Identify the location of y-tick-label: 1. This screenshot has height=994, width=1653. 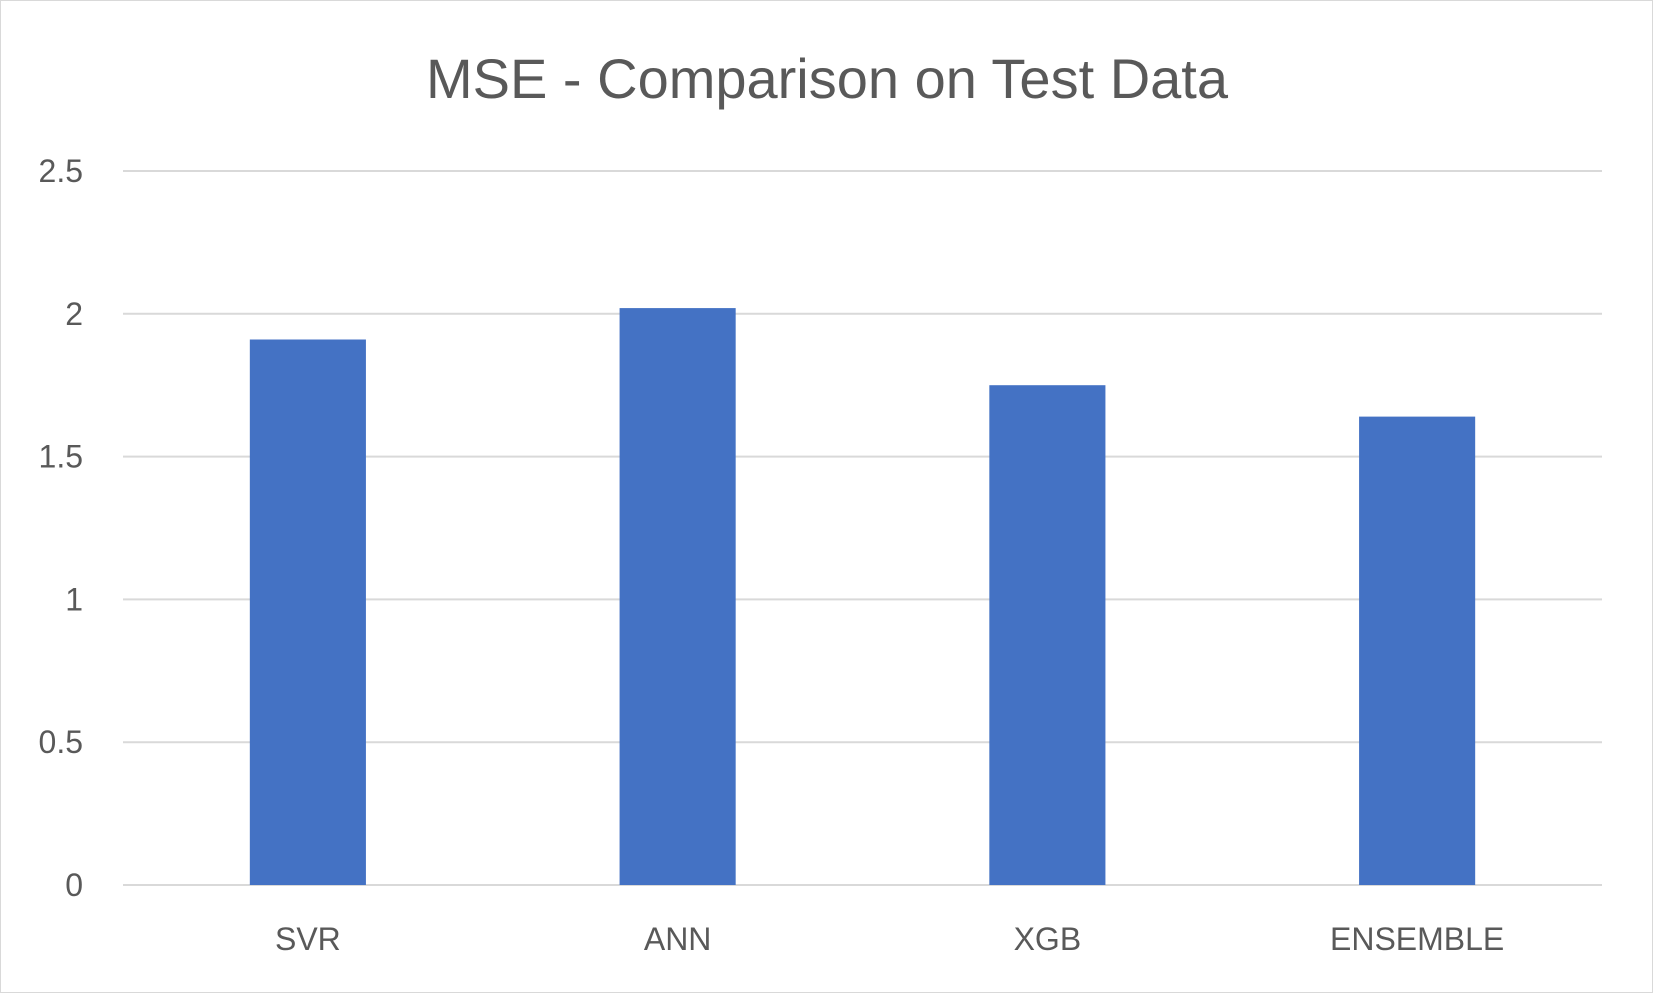
(74, 599).